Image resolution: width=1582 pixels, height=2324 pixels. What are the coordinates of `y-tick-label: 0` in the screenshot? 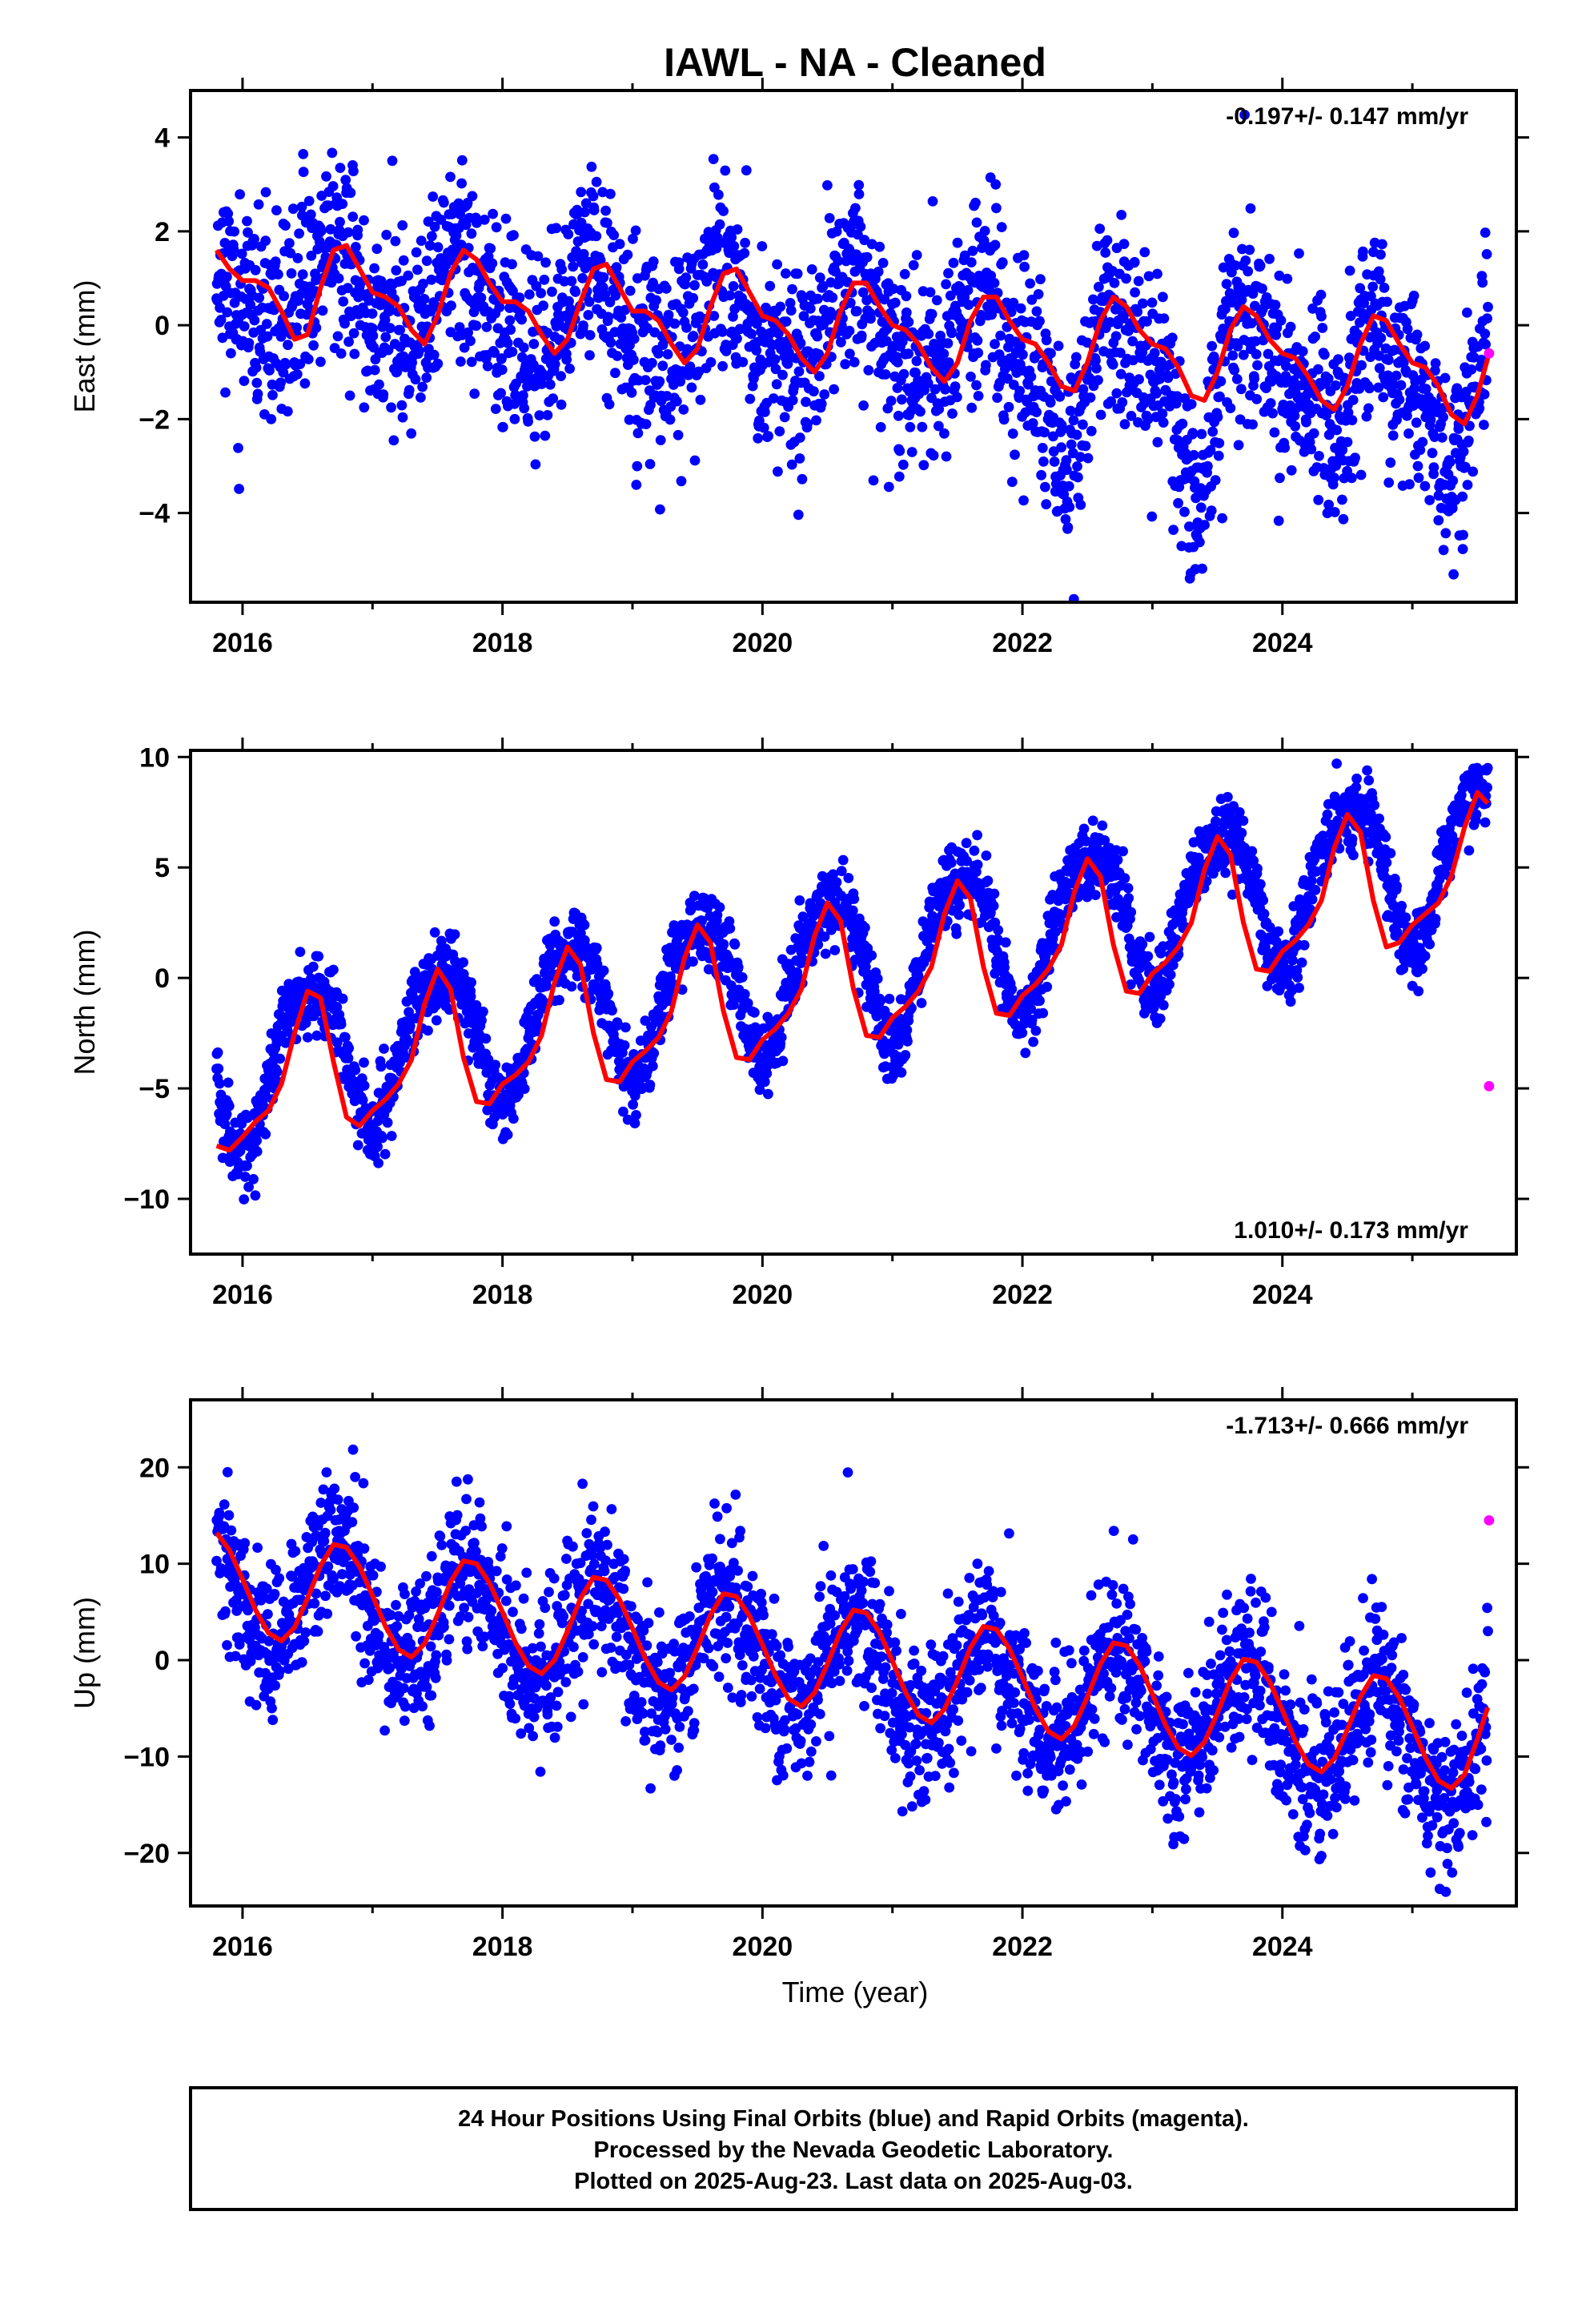 It's located at (162, 326).